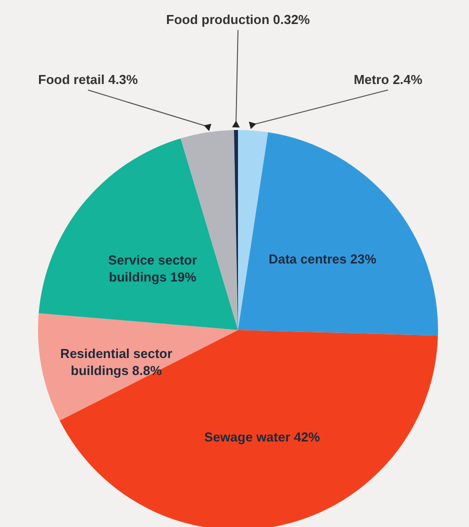 This screenshot has height=527, width=469. Describe the element at coordinates (388, 79) in the screenshot. I see `slice-label: Metro 2.4%` at that location.